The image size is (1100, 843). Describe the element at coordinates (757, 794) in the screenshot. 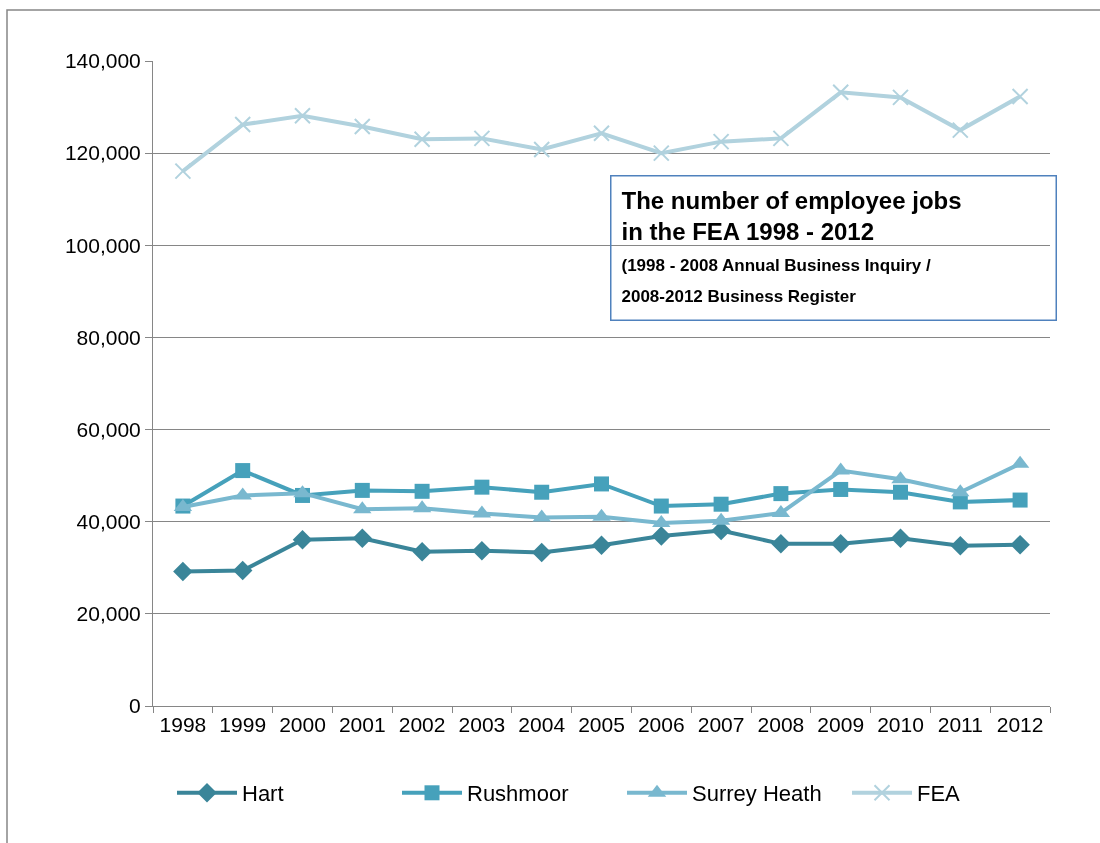

I see `legend-label: Surrey Heath` at that location.